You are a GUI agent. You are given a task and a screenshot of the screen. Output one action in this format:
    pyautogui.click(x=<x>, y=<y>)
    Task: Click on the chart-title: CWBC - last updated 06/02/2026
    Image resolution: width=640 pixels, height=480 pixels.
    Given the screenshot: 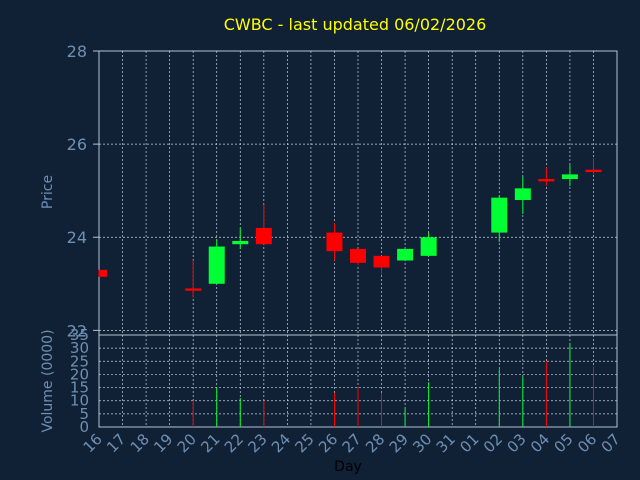 What is the action you would take?
    pyautogui.click(x=355, y=24)
    